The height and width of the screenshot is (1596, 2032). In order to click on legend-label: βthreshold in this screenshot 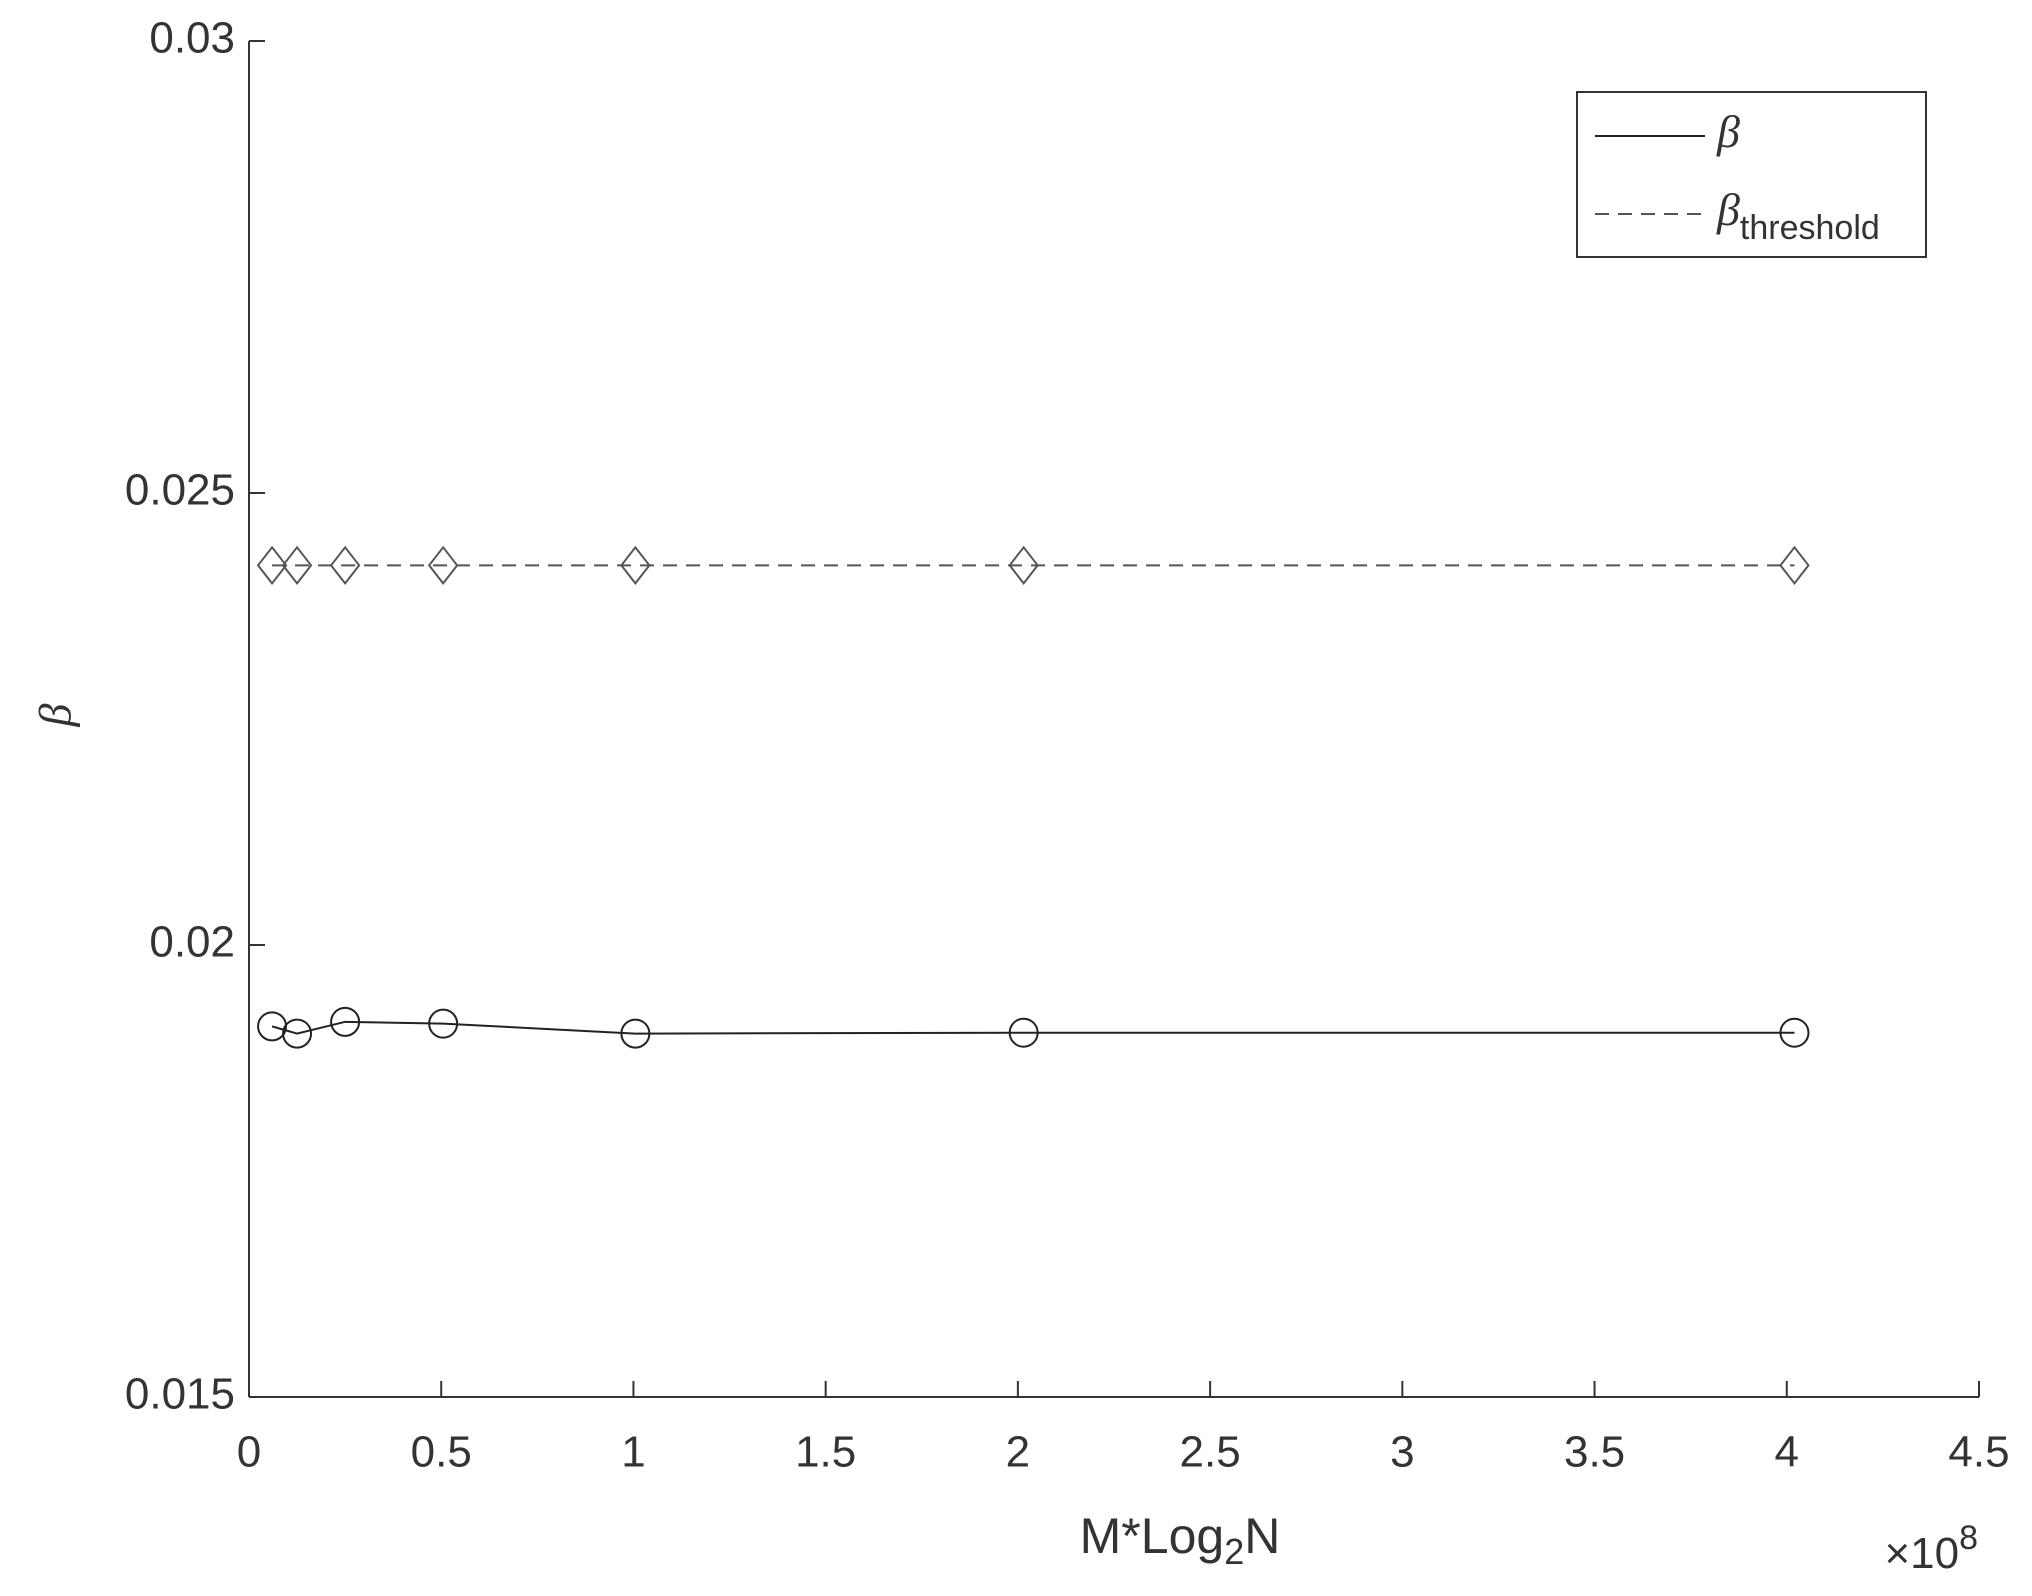, I will do `click(1798, 215)`.